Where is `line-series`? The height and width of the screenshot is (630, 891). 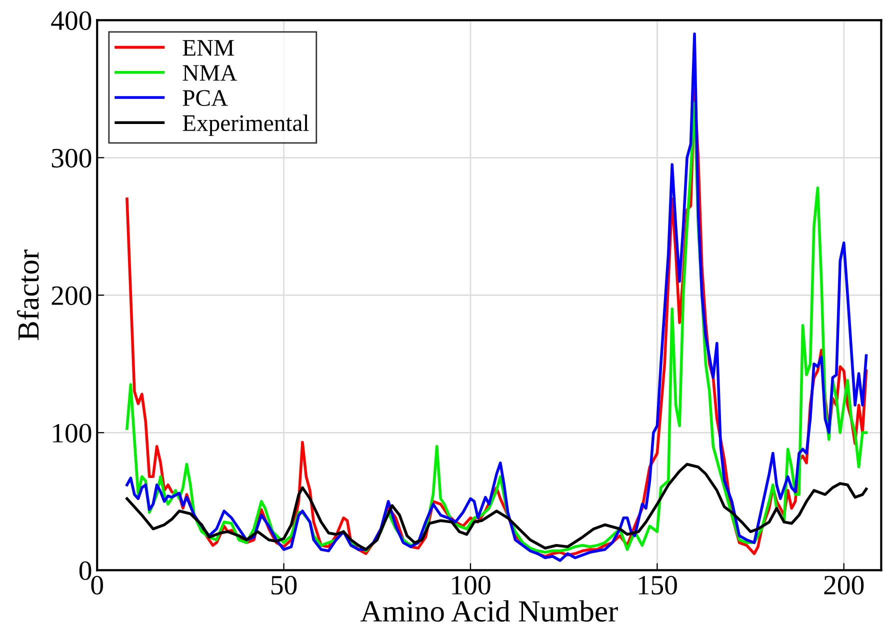 line-series is located at coordinates (497, 506).